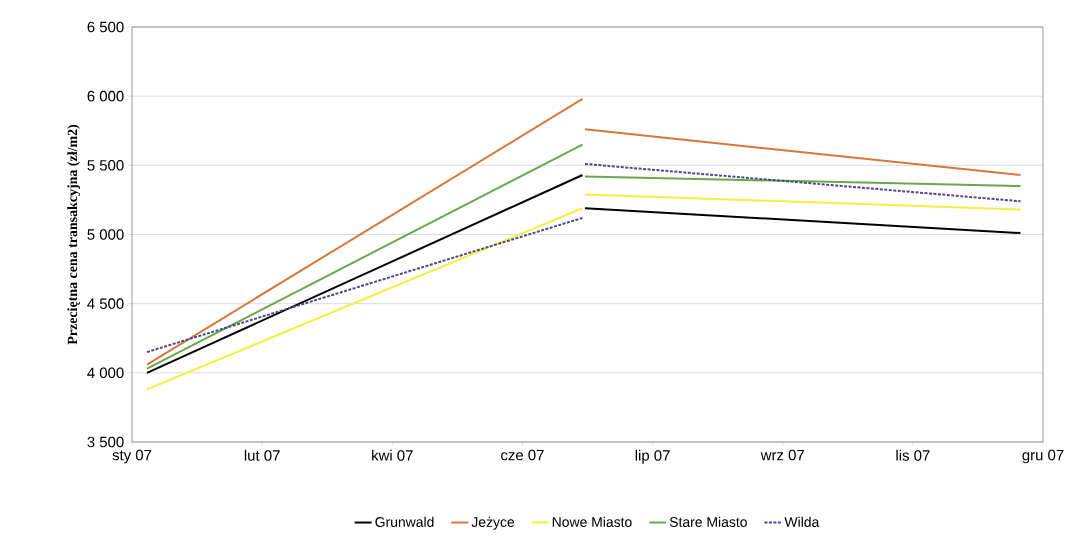 Image resolution: width=1079 pixels, height=559 pixels. I want to click on y-tick-label: 3 500, so click(105, 442).